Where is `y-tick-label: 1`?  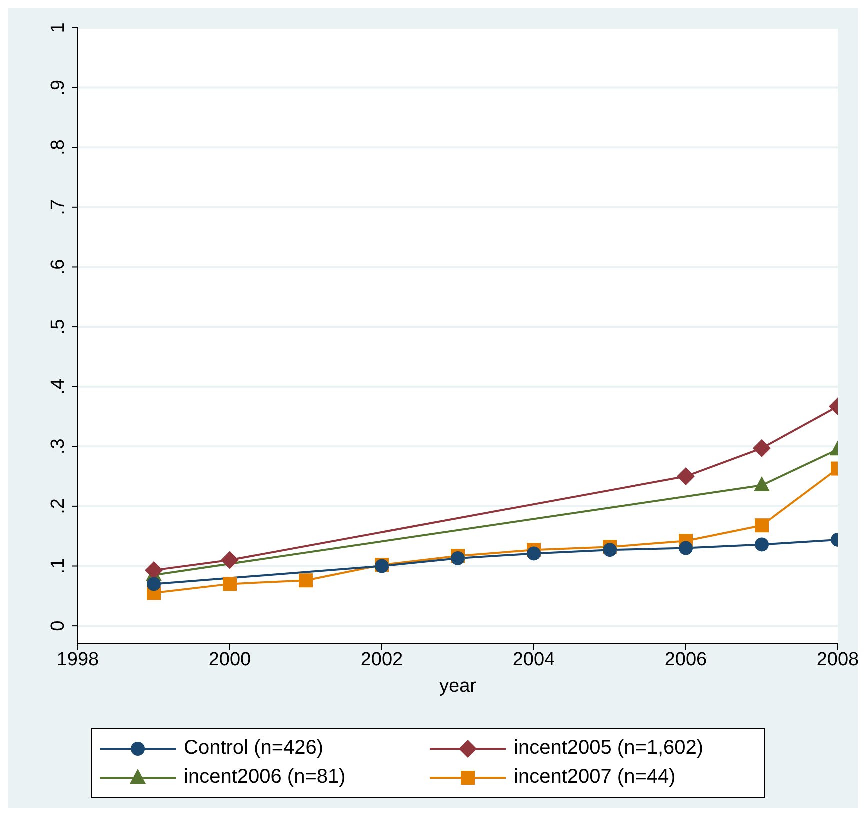 y-tick-label: 1 is located at coordinates (58, 28).